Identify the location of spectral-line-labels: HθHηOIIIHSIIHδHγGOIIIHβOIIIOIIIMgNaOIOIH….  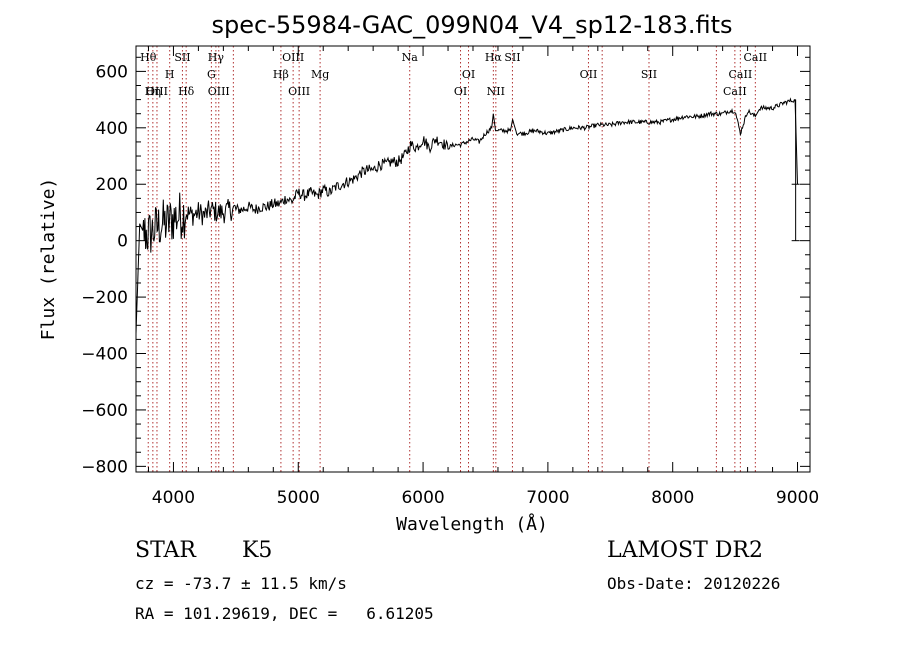
(453, 74).